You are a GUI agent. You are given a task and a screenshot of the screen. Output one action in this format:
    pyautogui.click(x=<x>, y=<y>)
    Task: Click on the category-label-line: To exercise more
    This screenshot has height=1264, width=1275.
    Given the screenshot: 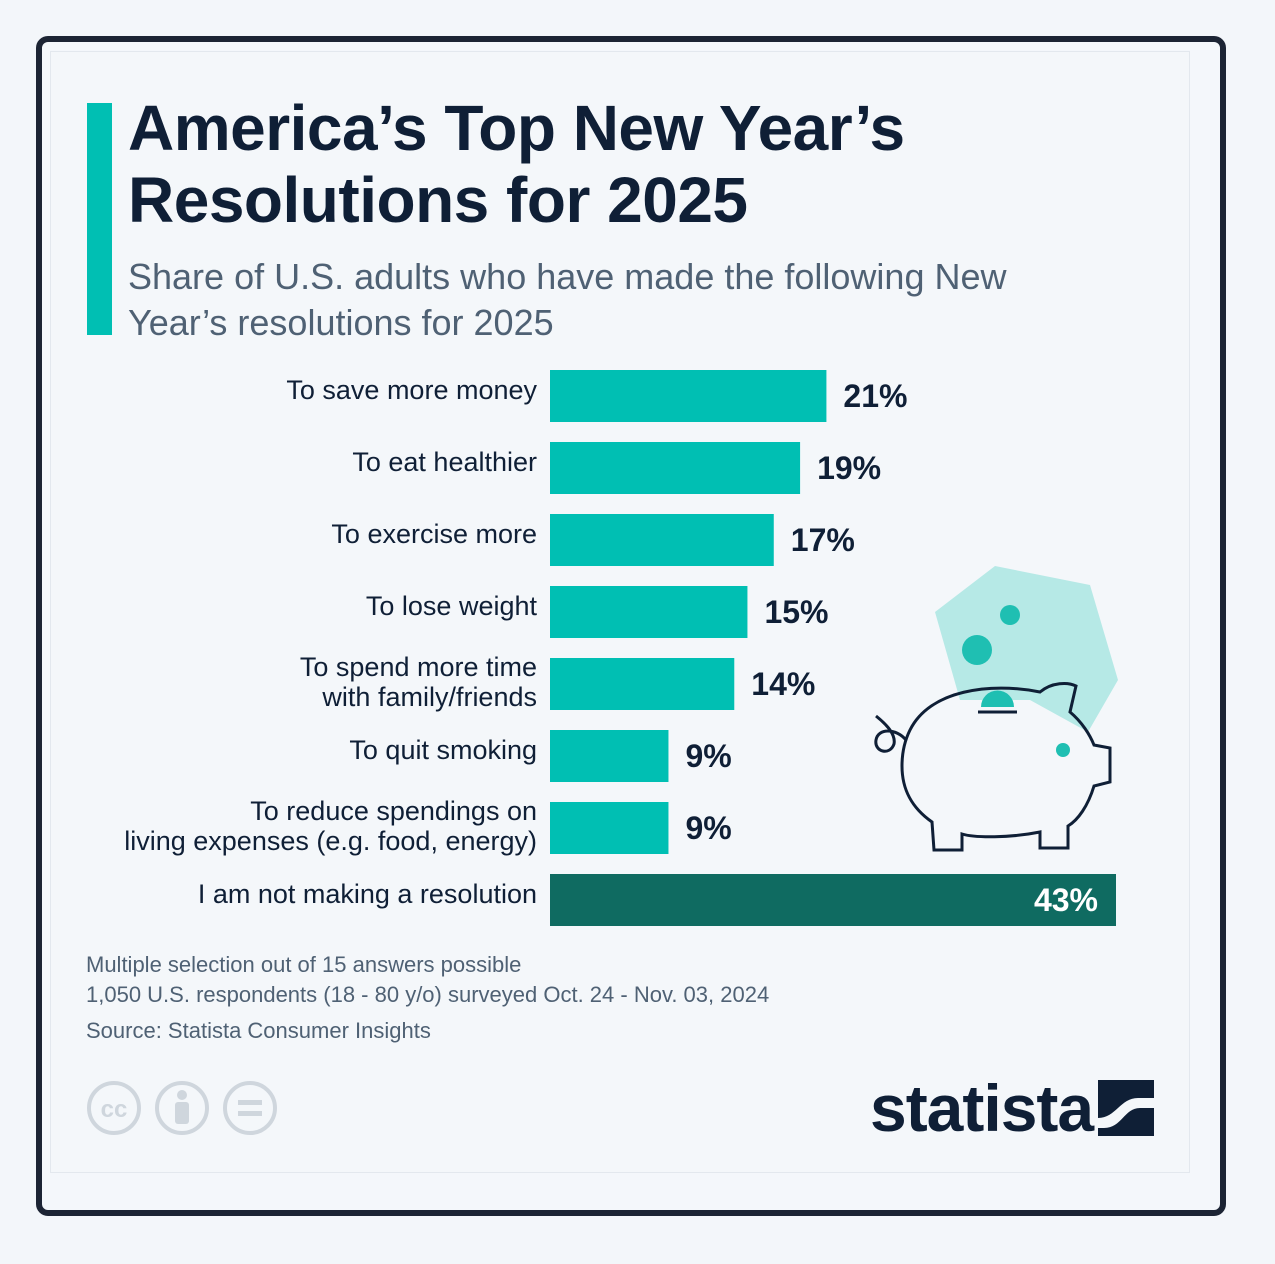 What is the action you would take?
    pyautogui.click(x=434, y=534)
    